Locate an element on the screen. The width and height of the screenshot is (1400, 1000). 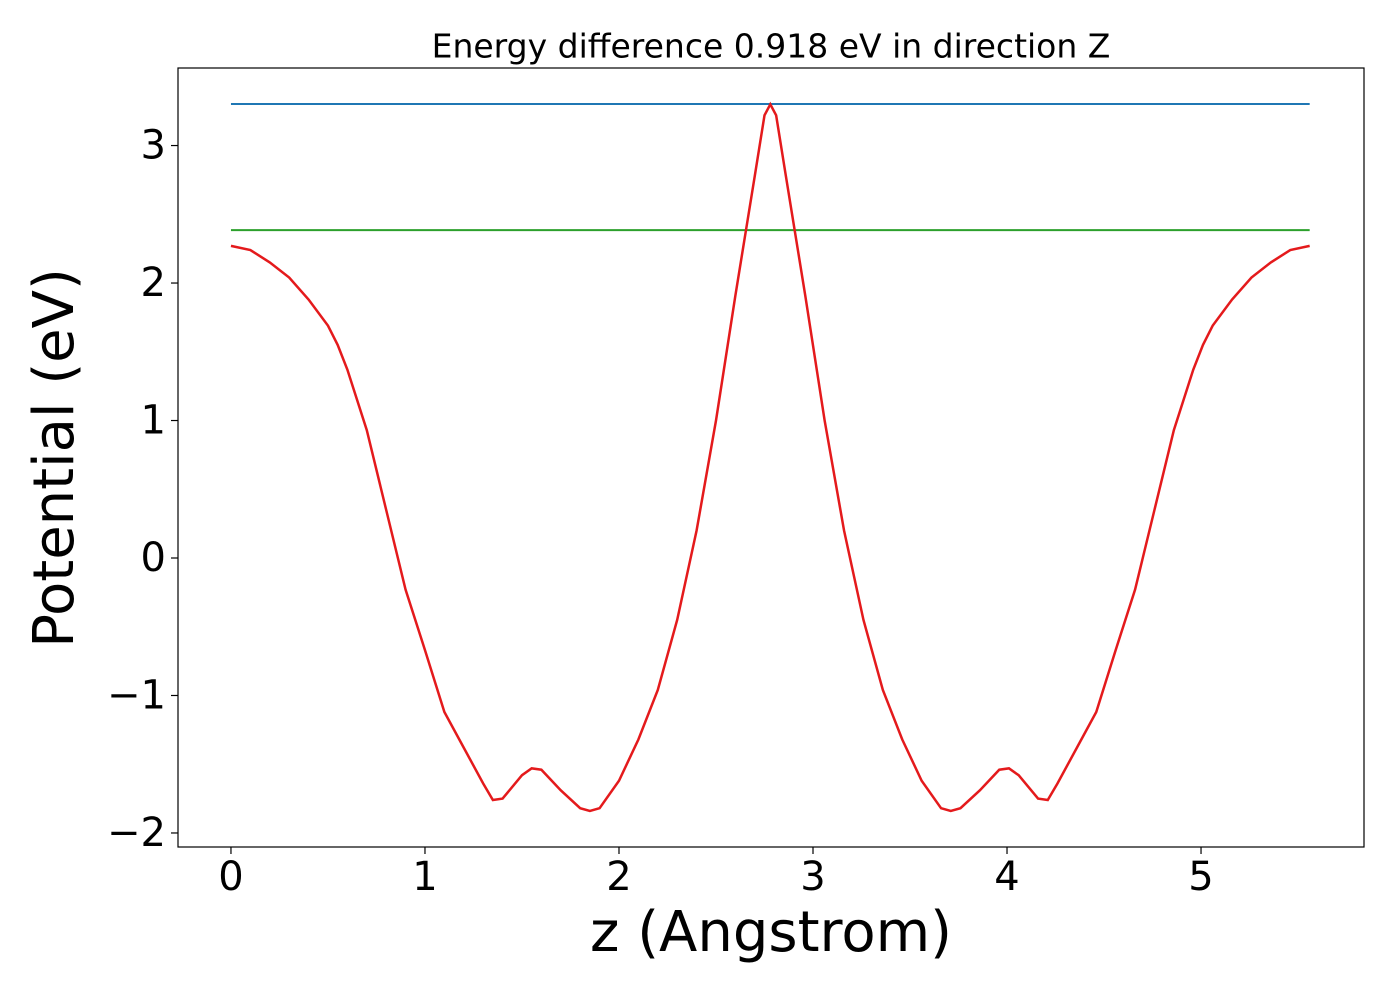
y-axis-label: Potential (eV) is located at coordinates (54, 458).